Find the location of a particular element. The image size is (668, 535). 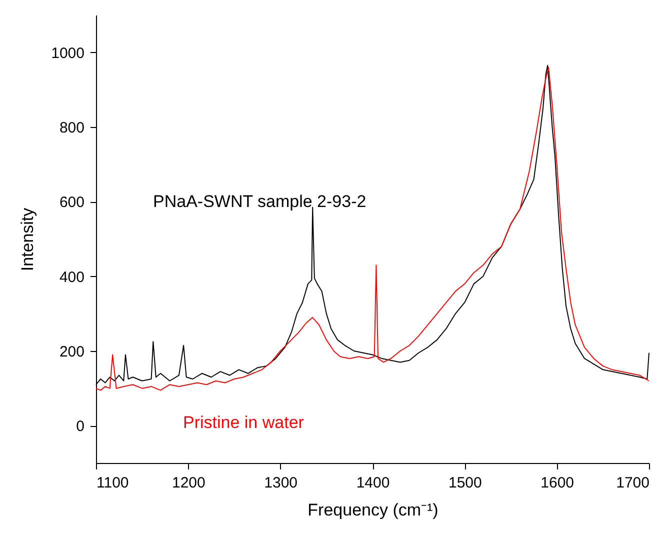

y-tick-label: 400 is located at coordinates (71, 277).